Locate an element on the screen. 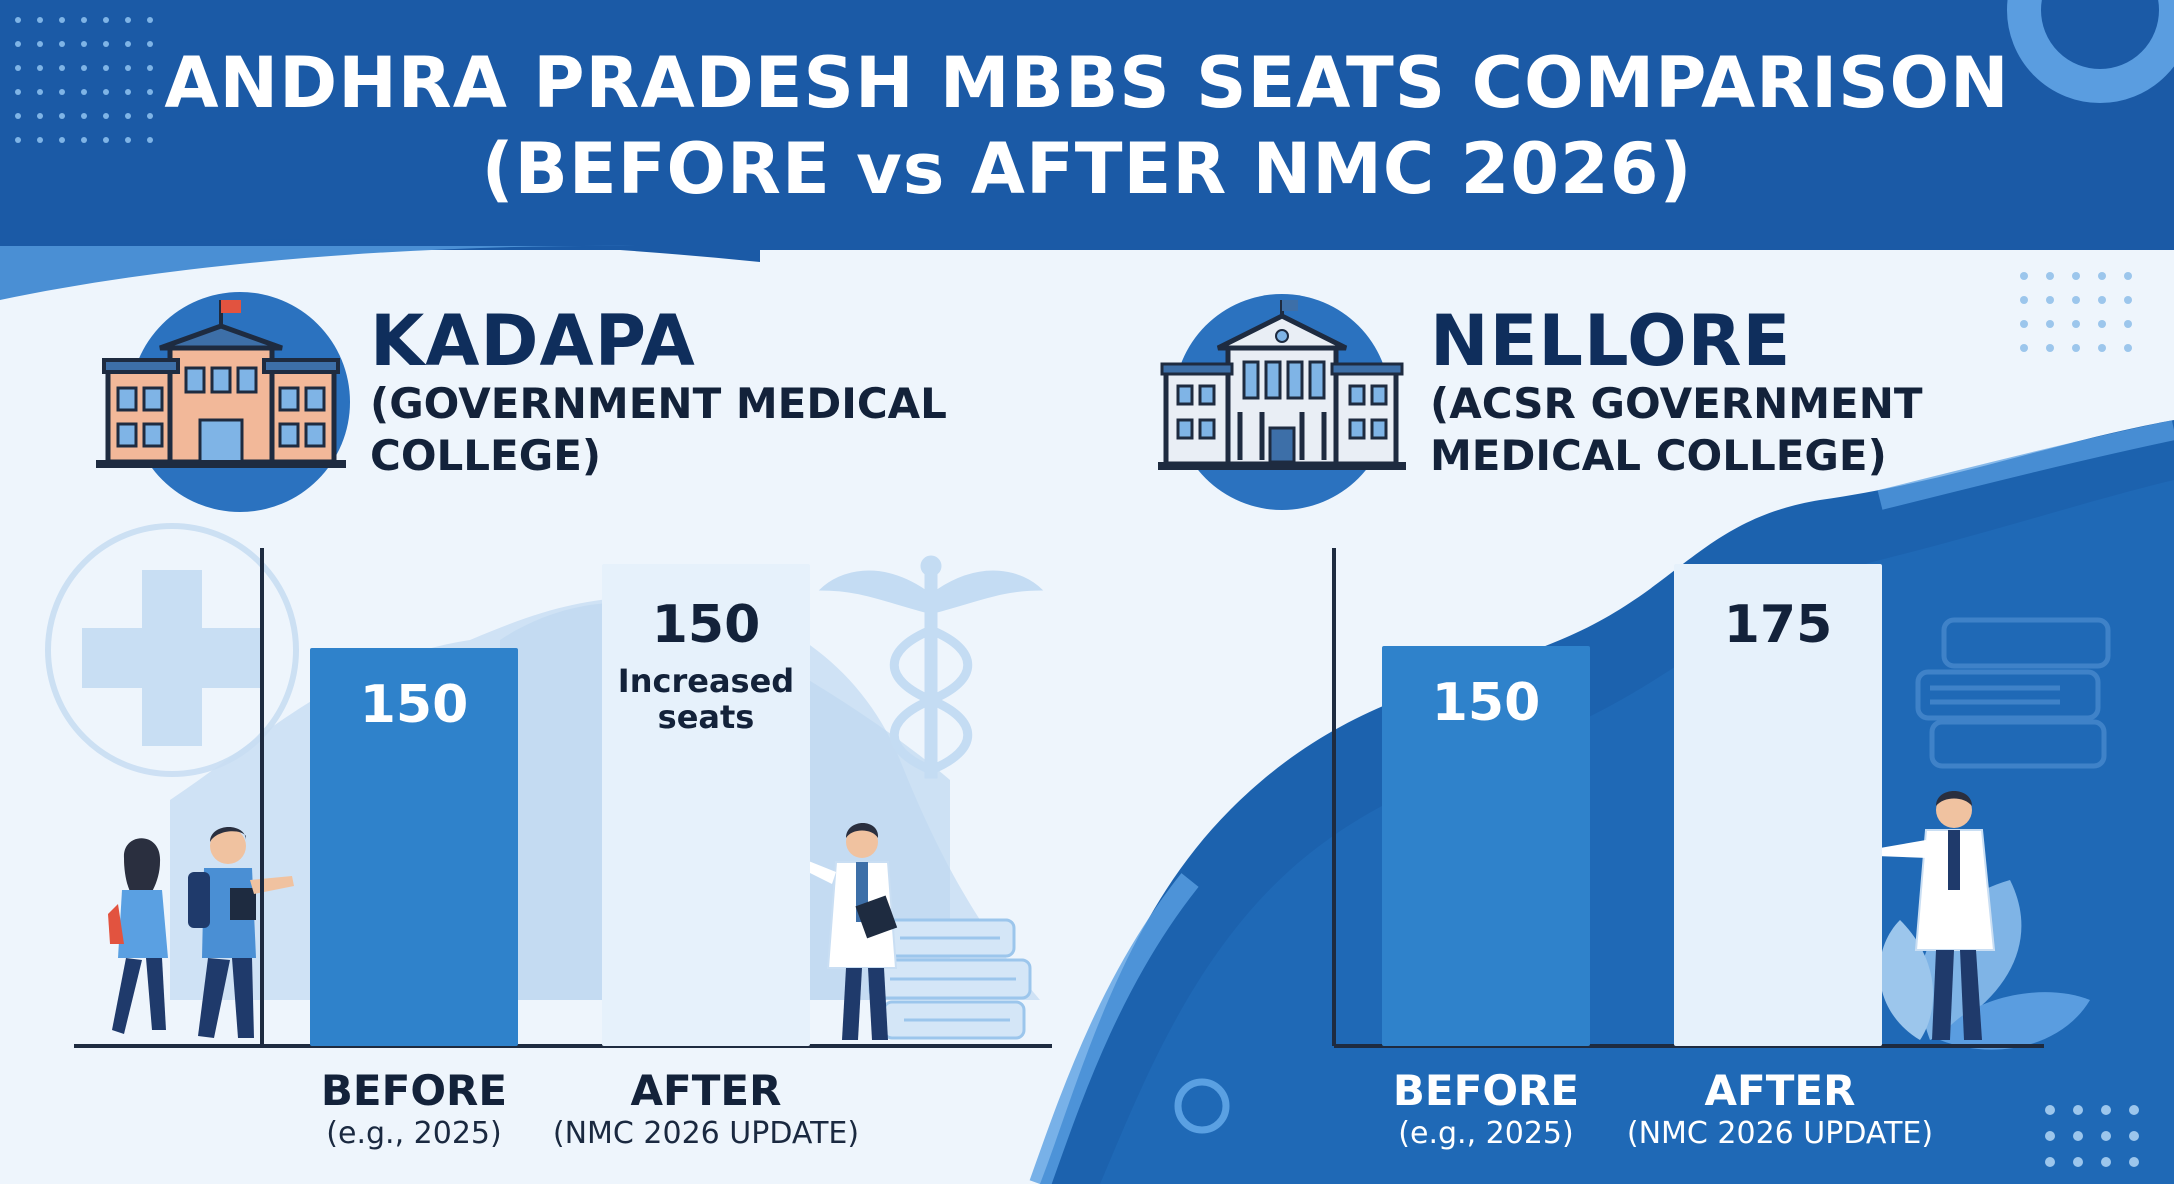 Image resolution: width=2174 pixels, height=1184 pixels. bar-before-nellore is located at coordinates (1486, 846).